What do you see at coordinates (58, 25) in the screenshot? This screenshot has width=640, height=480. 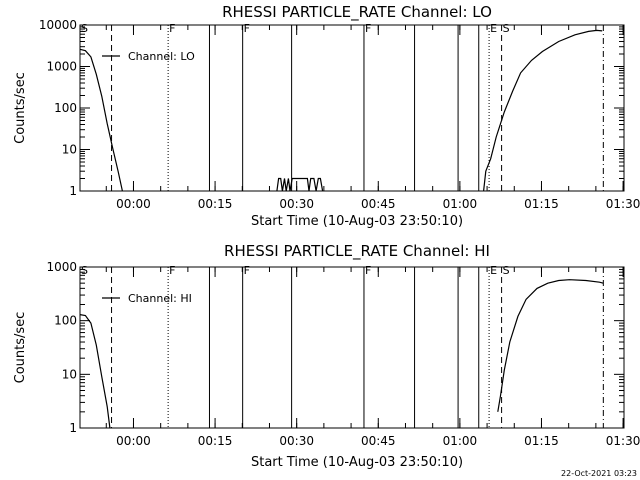 I see `y-tick-label: 10000` at bounding box center [58, 25].